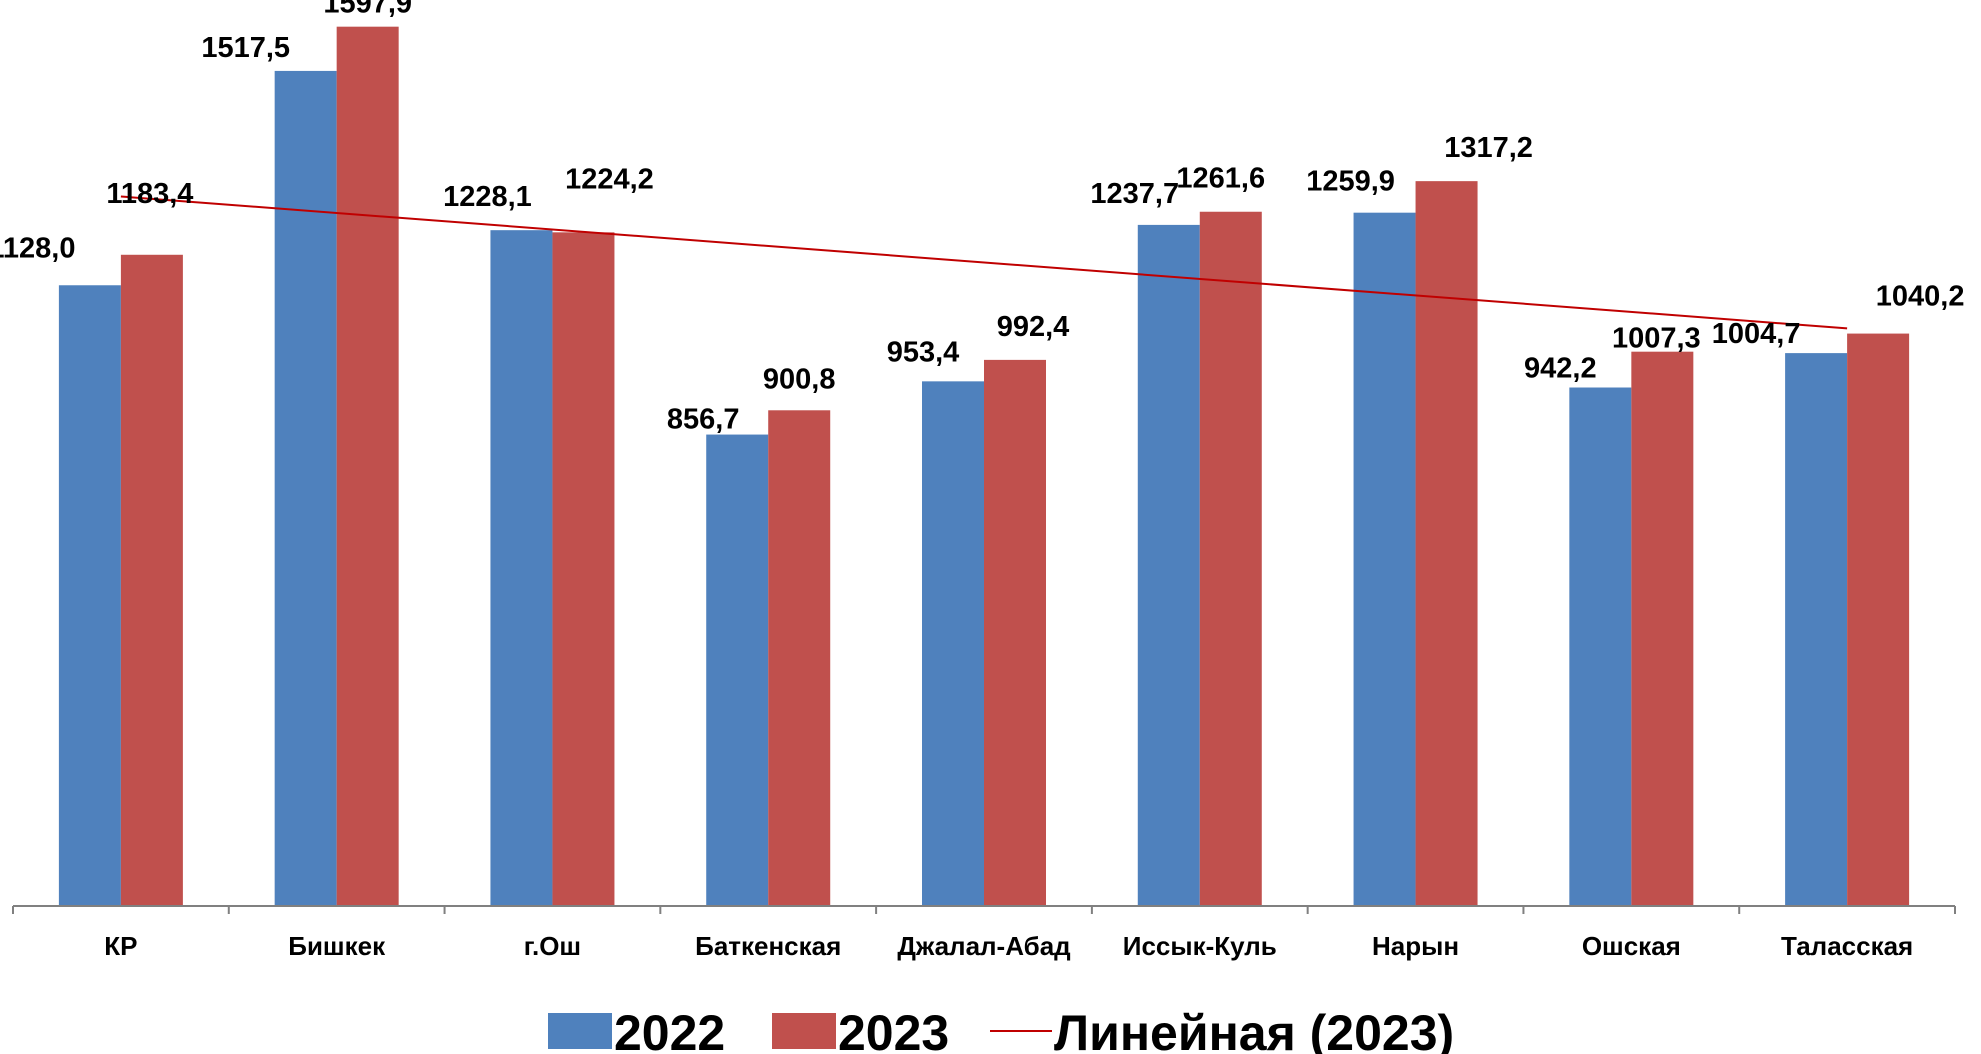 Image resolution: width=1981 pixels, height=1054 pixels. Describe the element at coordinates (37, 248) in the screenshot. I see `data-label-2022-0: 1128,0` at that location.